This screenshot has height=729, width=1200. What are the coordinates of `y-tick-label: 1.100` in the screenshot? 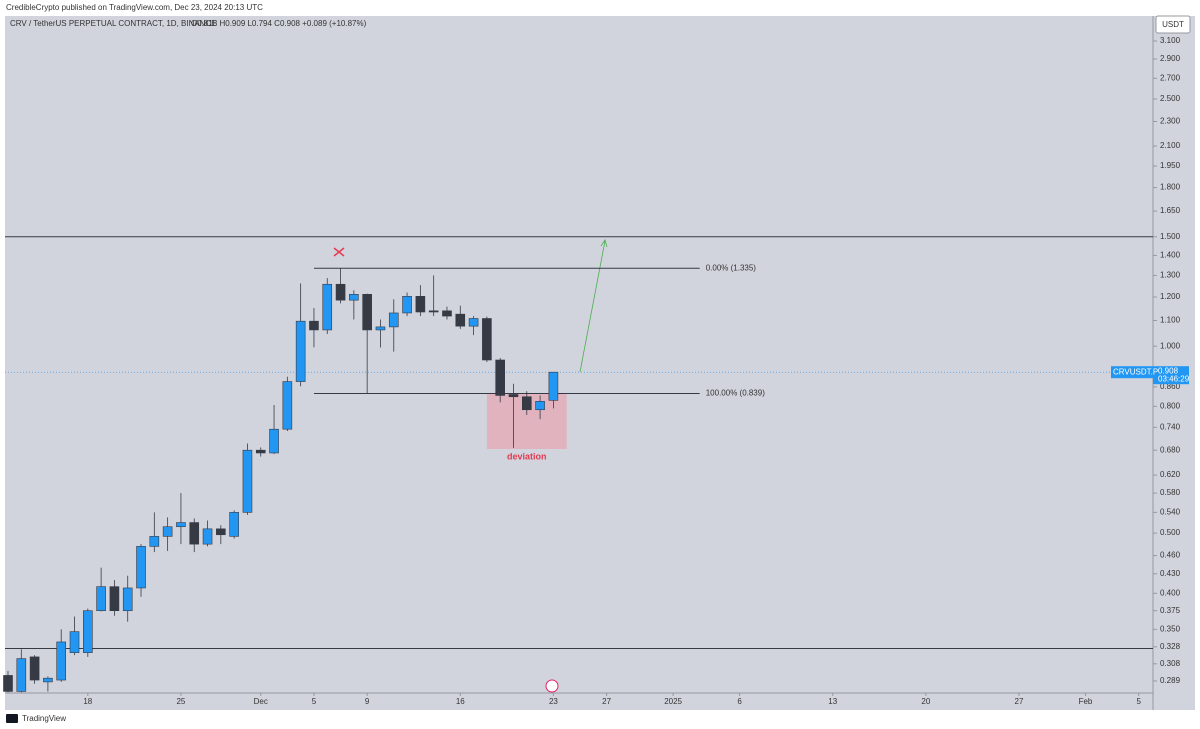 It's located at (1170, 320).